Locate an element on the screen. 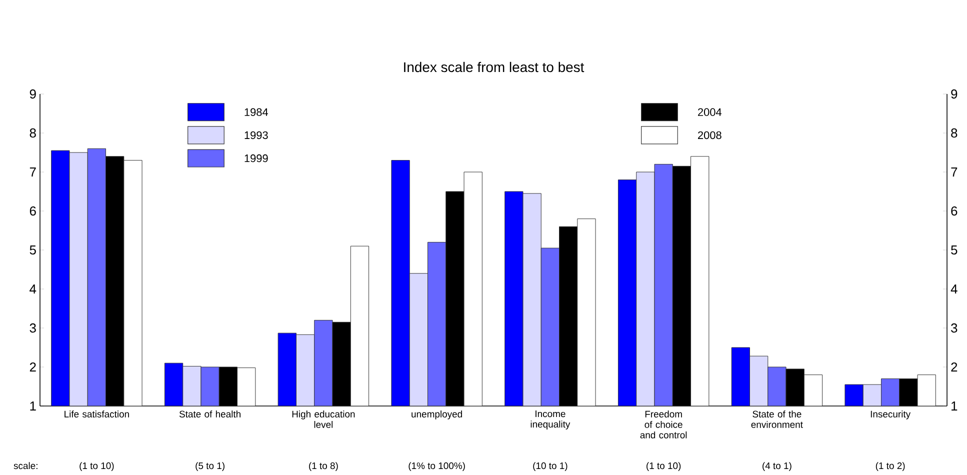  y-tick-label: 7 is located at coordinates (954, 172).